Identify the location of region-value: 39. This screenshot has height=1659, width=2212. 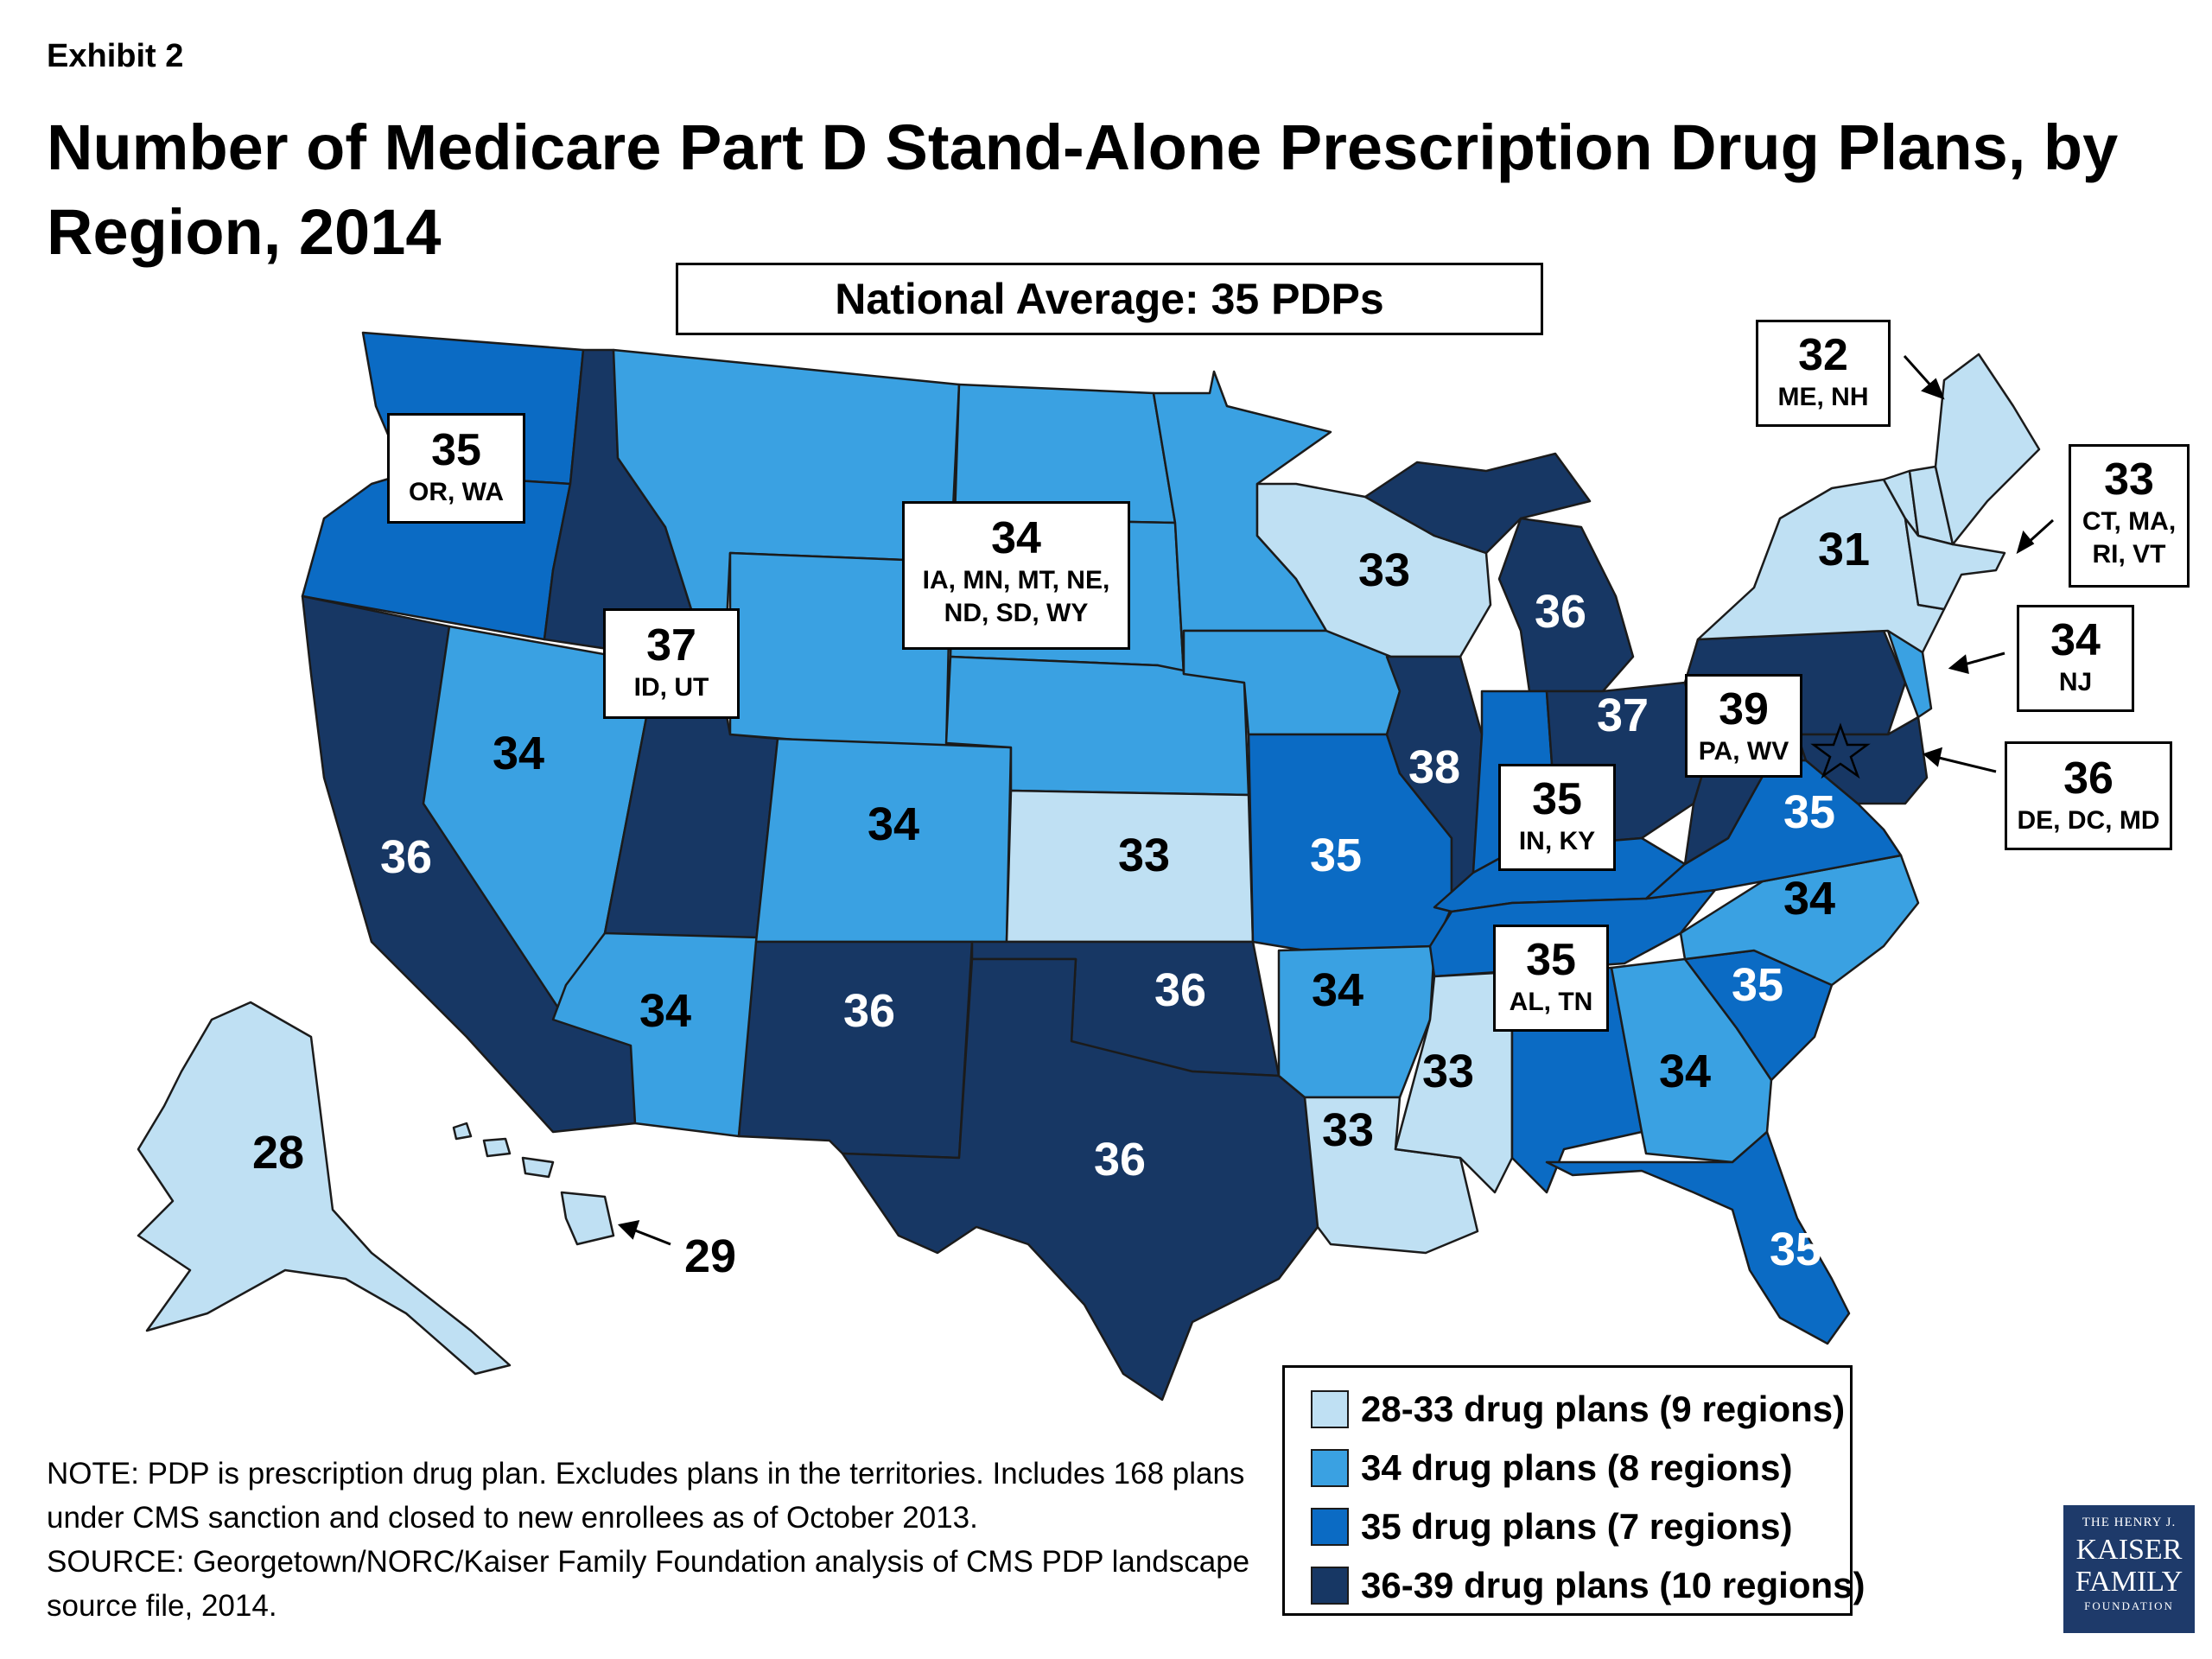
(1744, 709).